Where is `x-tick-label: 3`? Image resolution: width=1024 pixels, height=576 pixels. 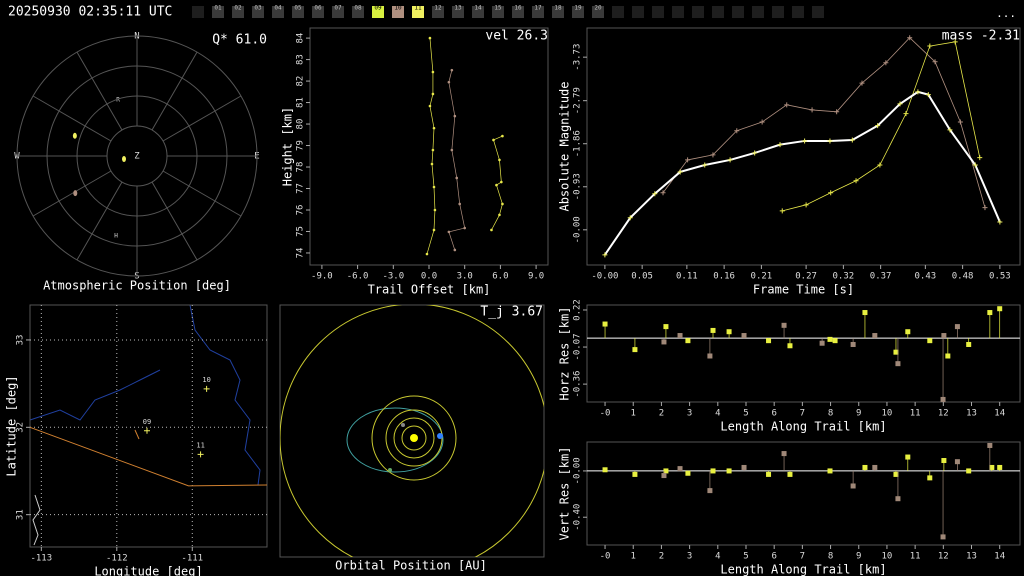 x-tick-label: 3 is located at coordinates (689, 557).